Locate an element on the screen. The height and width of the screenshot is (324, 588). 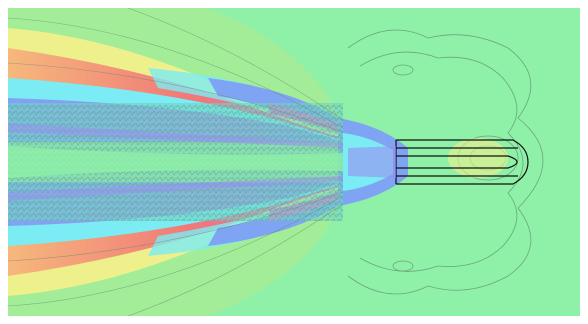
outer-cowl is located at coordinates (462, 162).